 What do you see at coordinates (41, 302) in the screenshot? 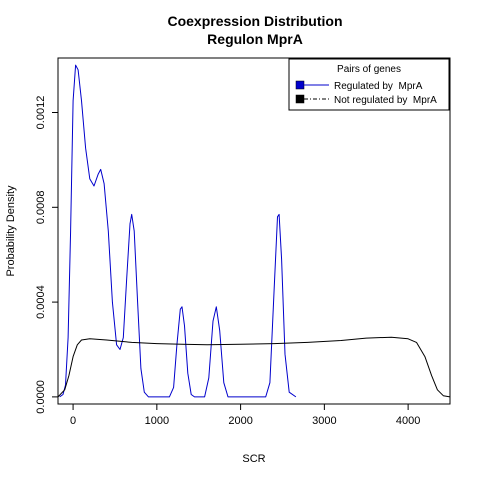
I see `y-tick-label: 0.0004` at bounding box center [41, 302].